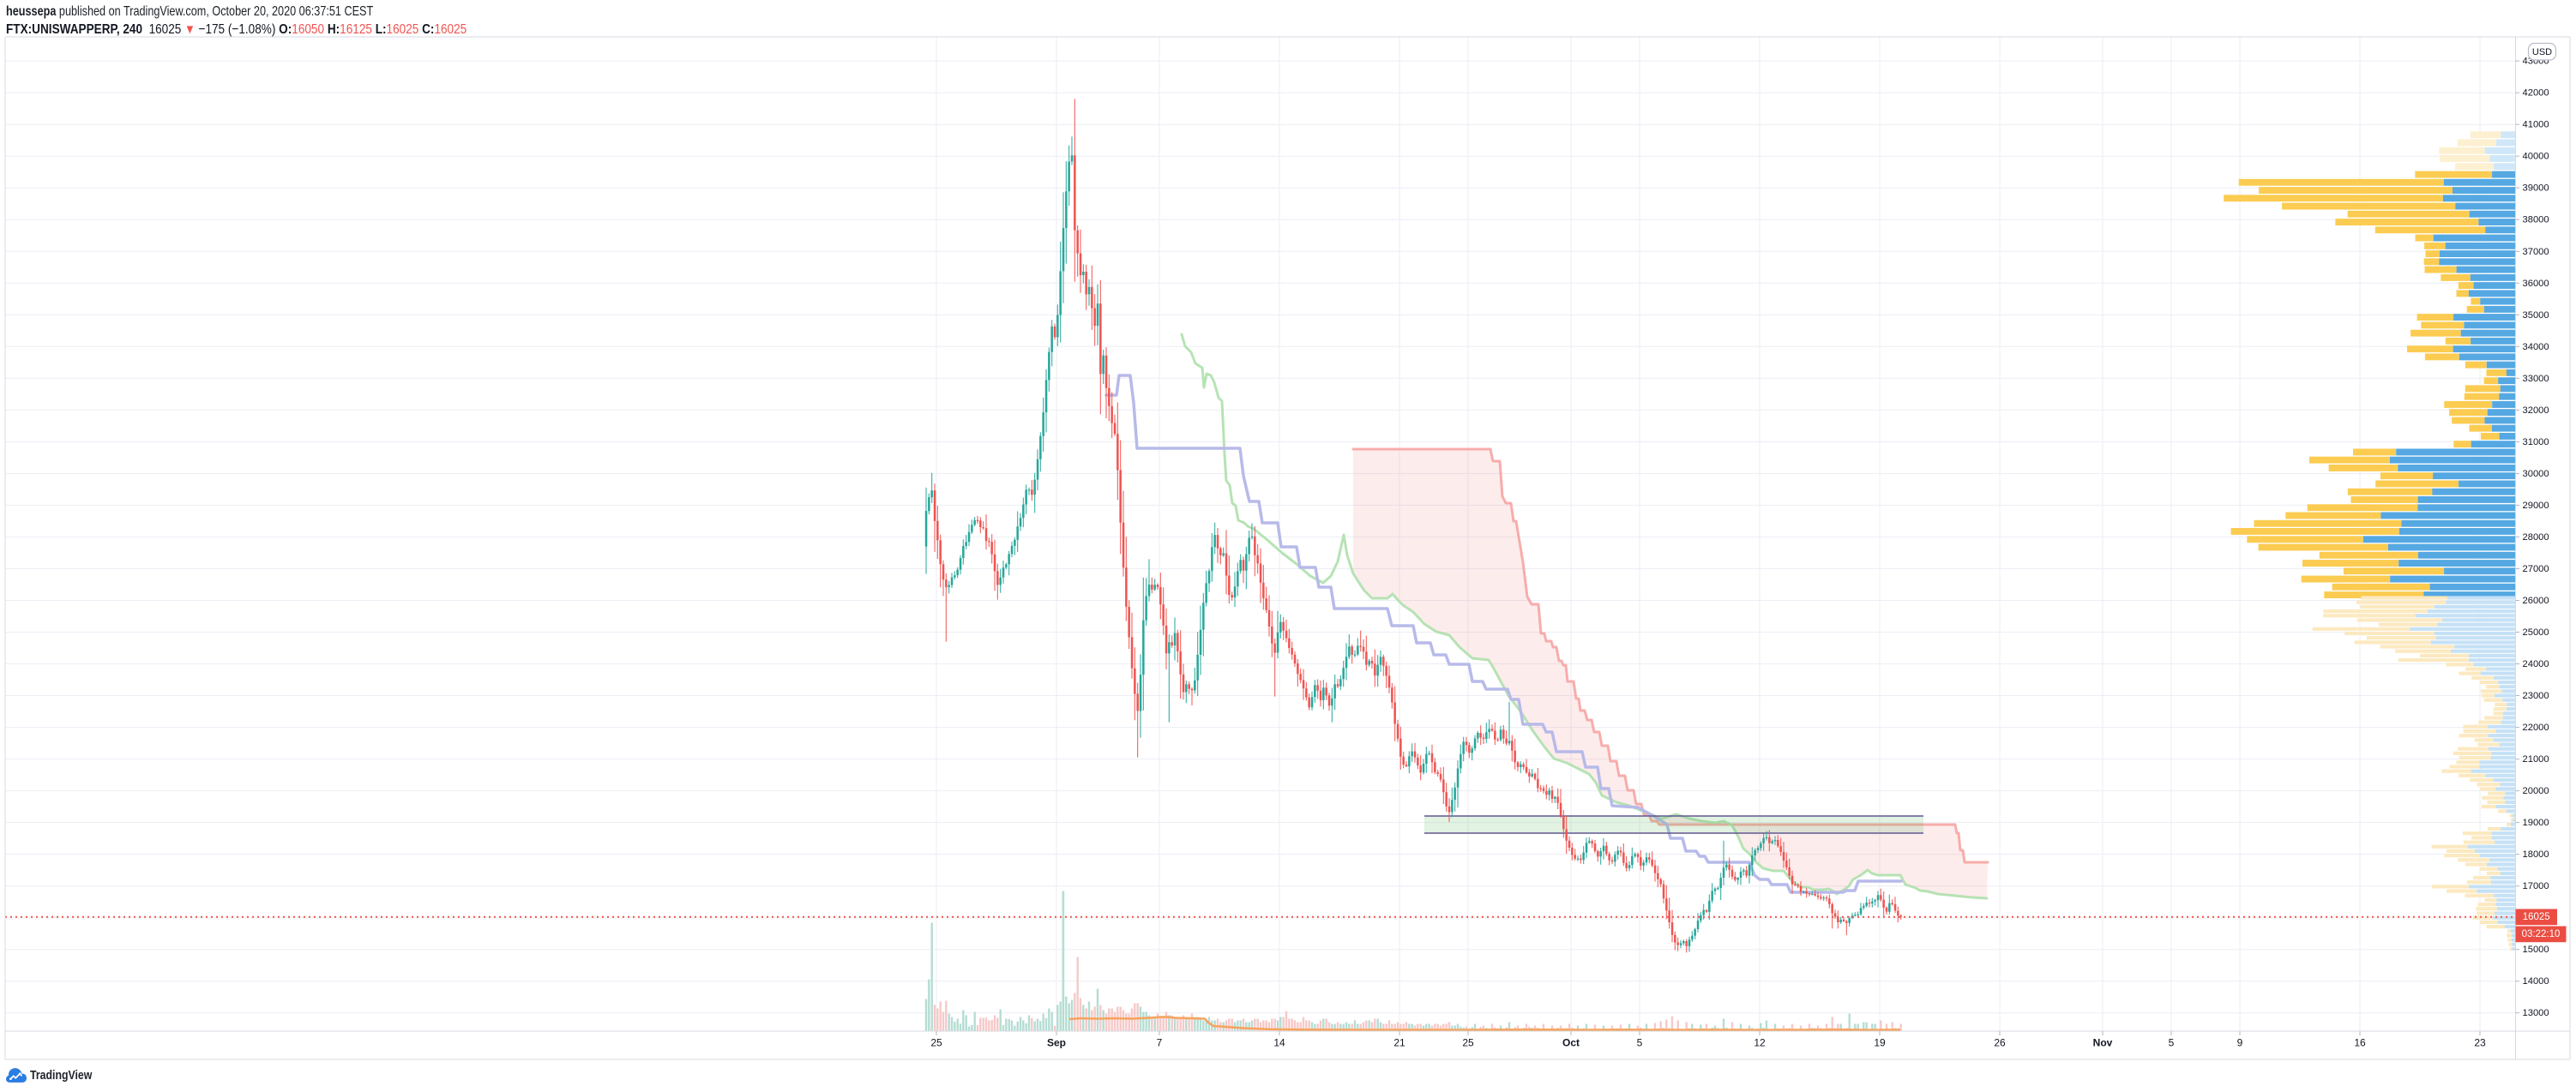  What do you see at coordinates (2536, 917) in the screenshot?
I see `svg-text: 16025` at bounding box center [2536, 917].